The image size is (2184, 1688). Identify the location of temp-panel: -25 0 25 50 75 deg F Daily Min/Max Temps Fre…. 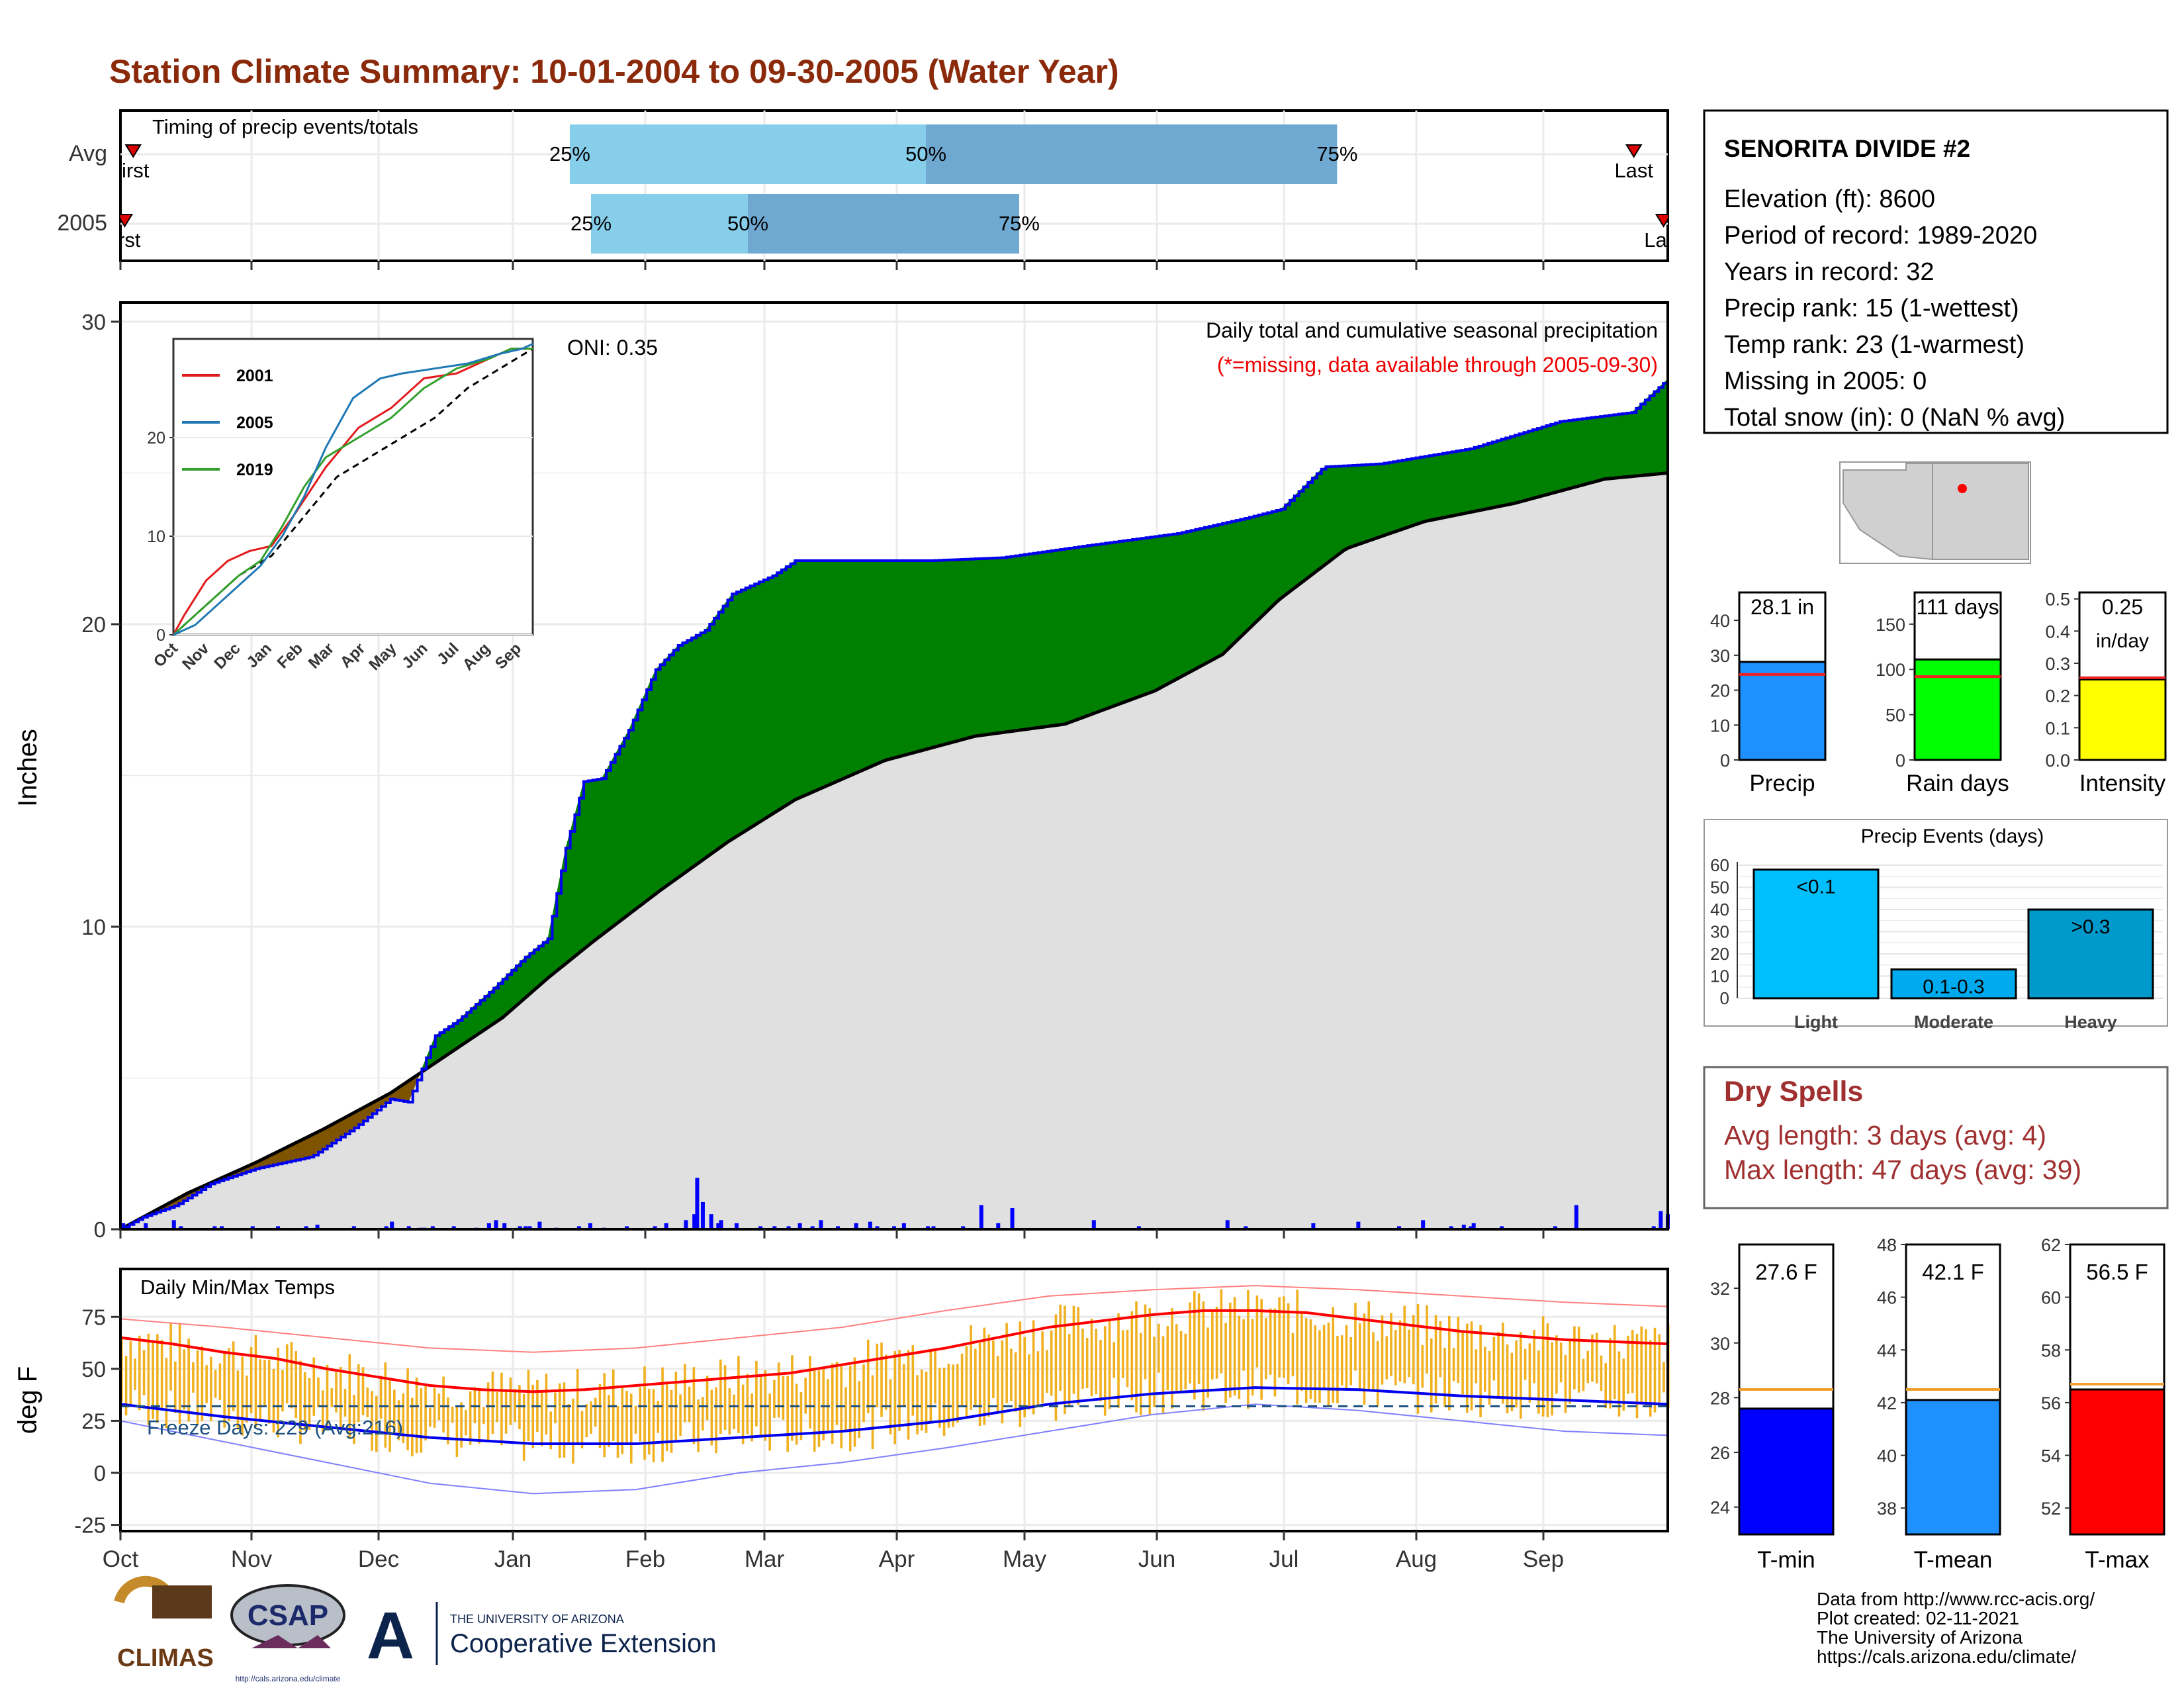
(842, 1420).